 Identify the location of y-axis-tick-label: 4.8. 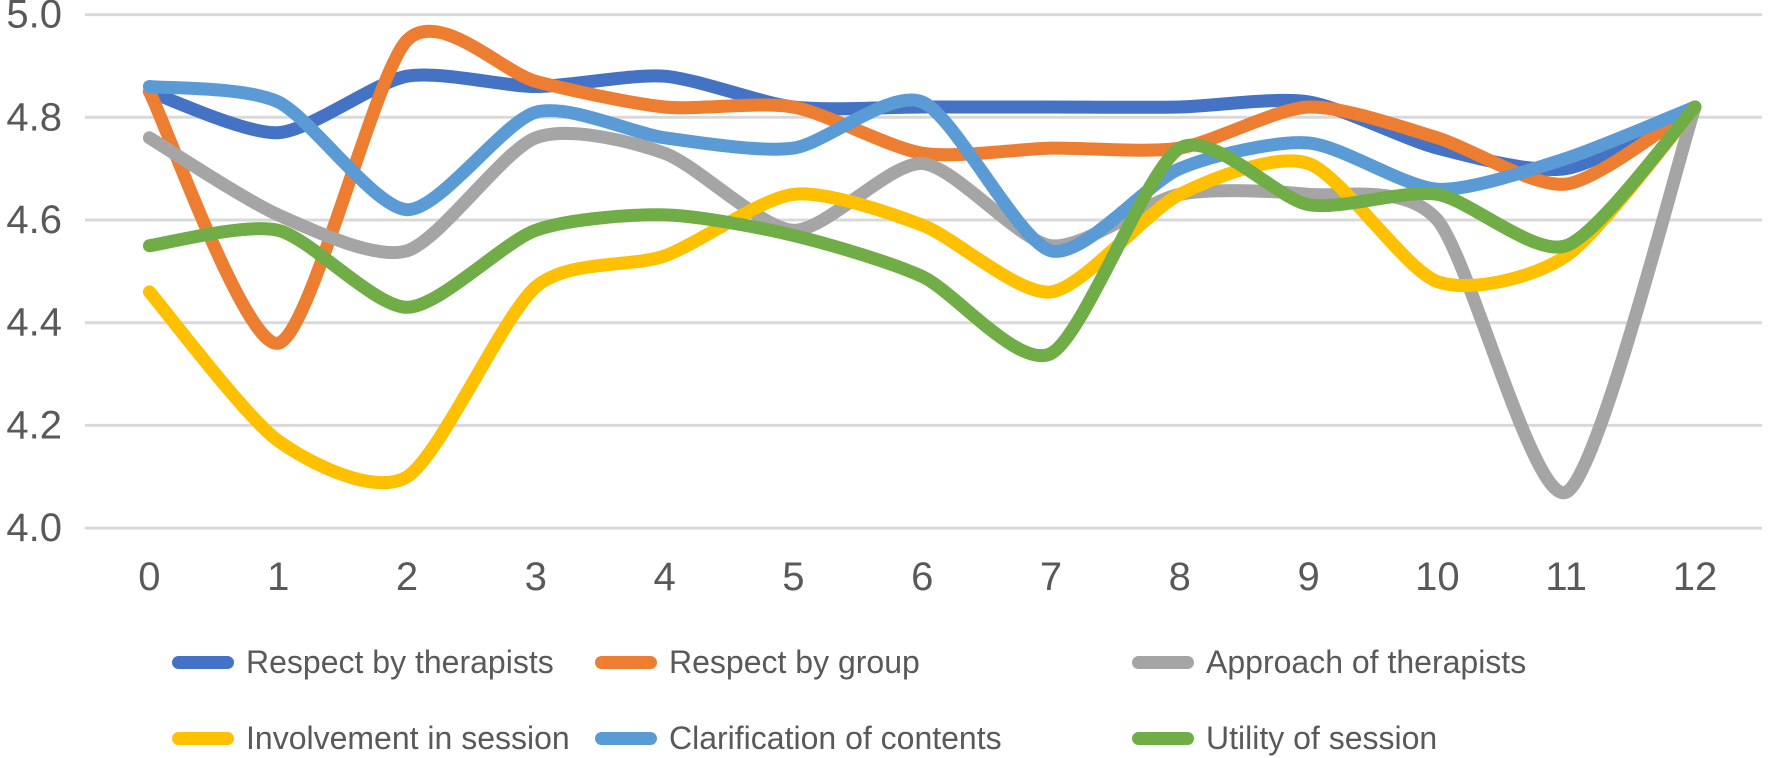
(34, 117).